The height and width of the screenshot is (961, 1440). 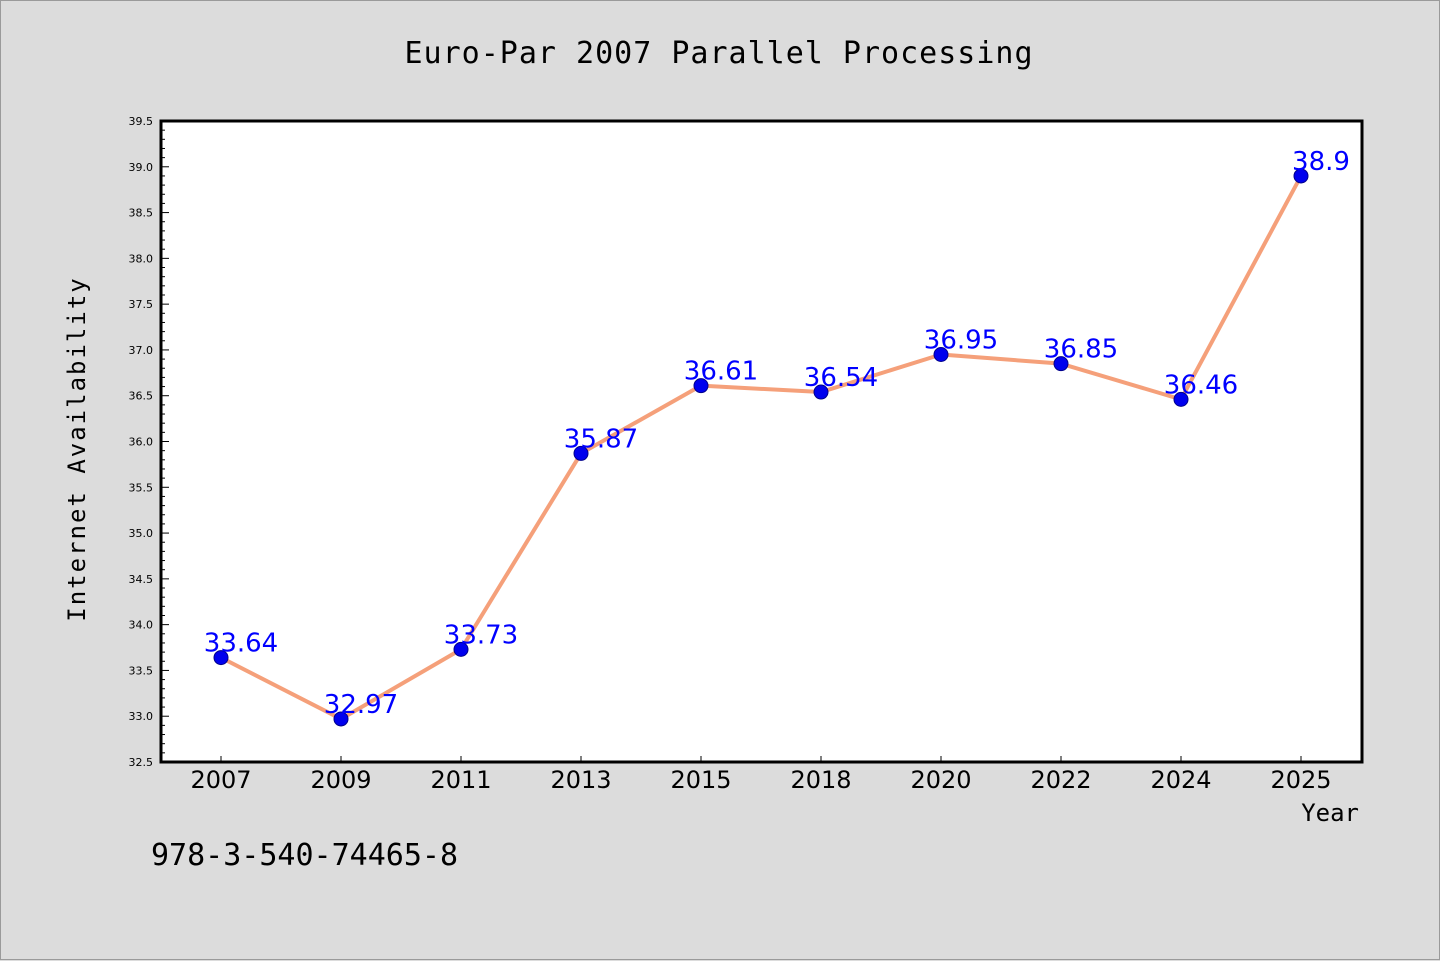 What do you see at coordinates (1321, 162) in the screenshot?
I see `data-label: 38.9` at bounding box center [1321, 162].